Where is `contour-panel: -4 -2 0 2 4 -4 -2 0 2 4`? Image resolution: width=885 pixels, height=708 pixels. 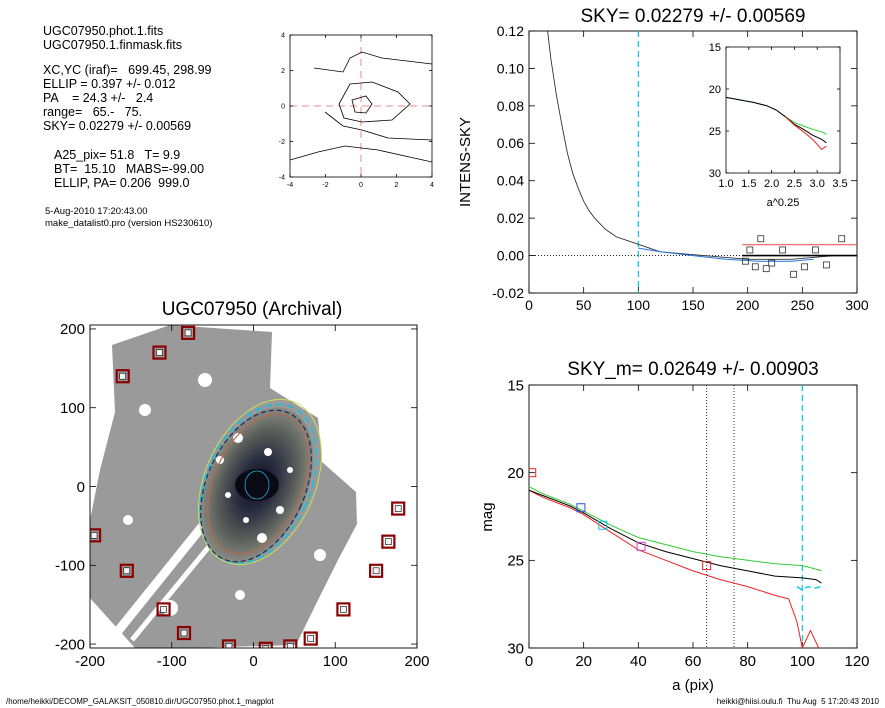 contour-panel: -4 -2 0 2 4 -4 -2 0 2 4 is located at coordinates (356, 110).